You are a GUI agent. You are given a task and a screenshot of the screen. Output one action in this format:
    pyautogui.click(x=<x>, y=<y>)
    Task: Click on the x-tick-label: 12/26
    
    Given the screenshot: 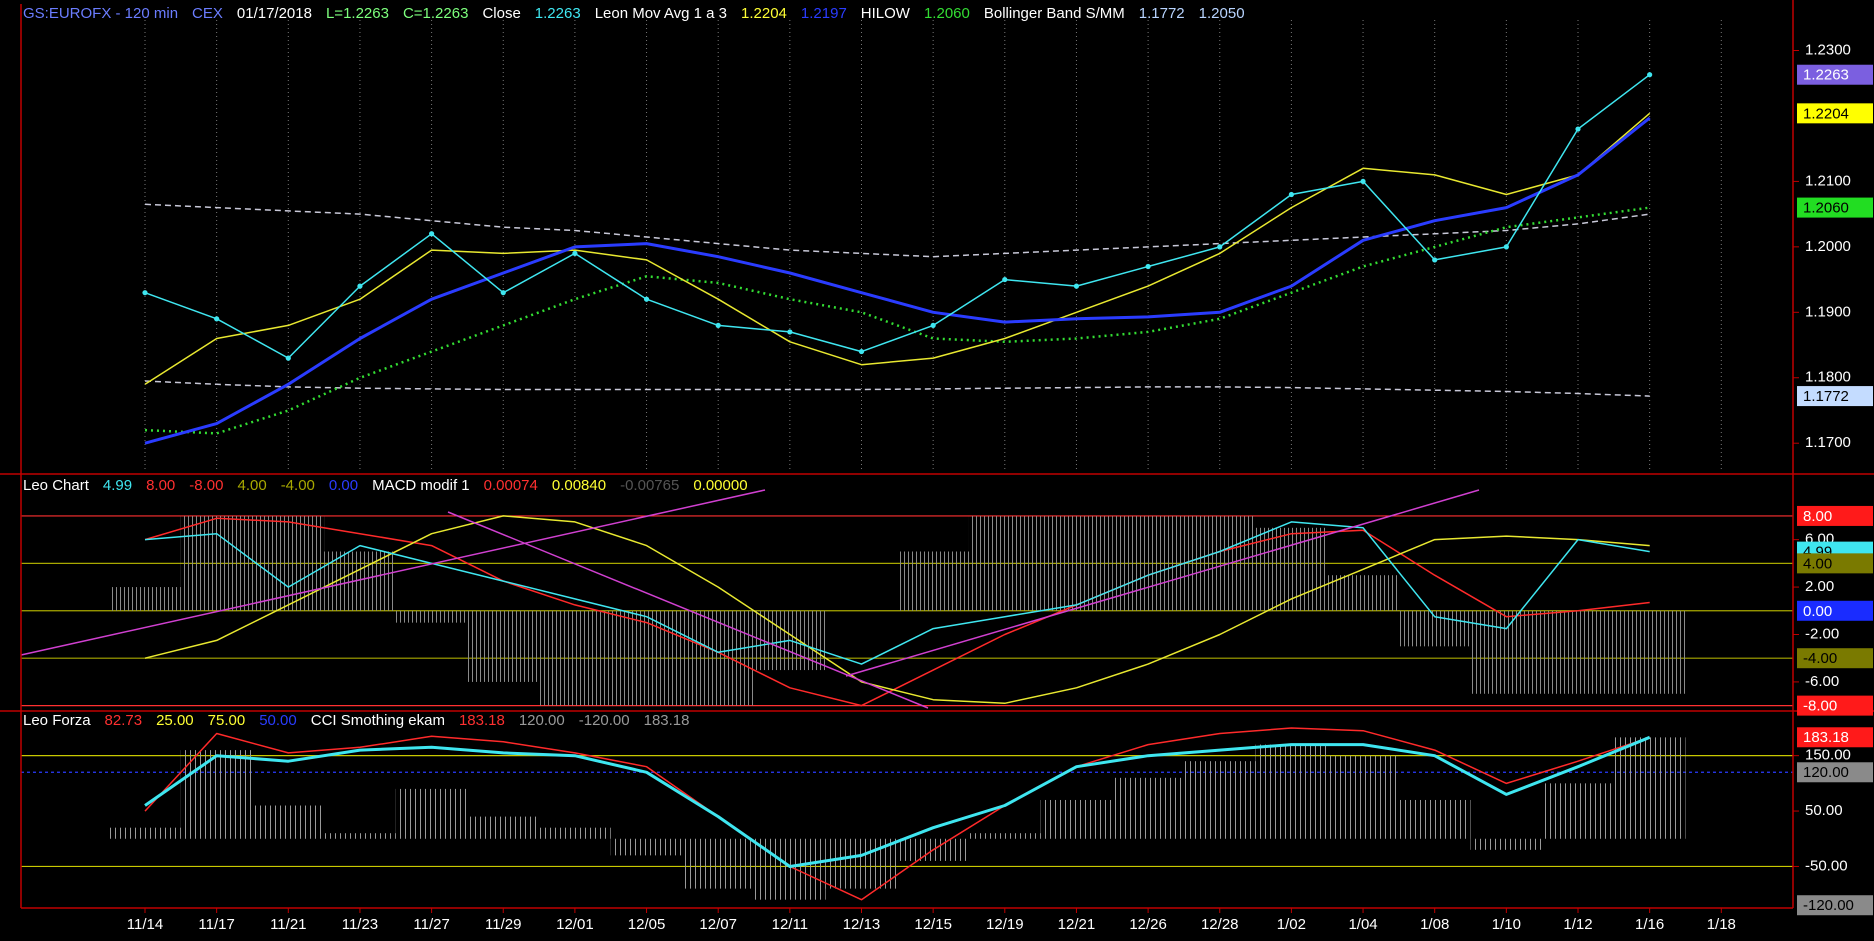 What is the action you would take?
    pyautogui.click(x=1148, y=924)
    